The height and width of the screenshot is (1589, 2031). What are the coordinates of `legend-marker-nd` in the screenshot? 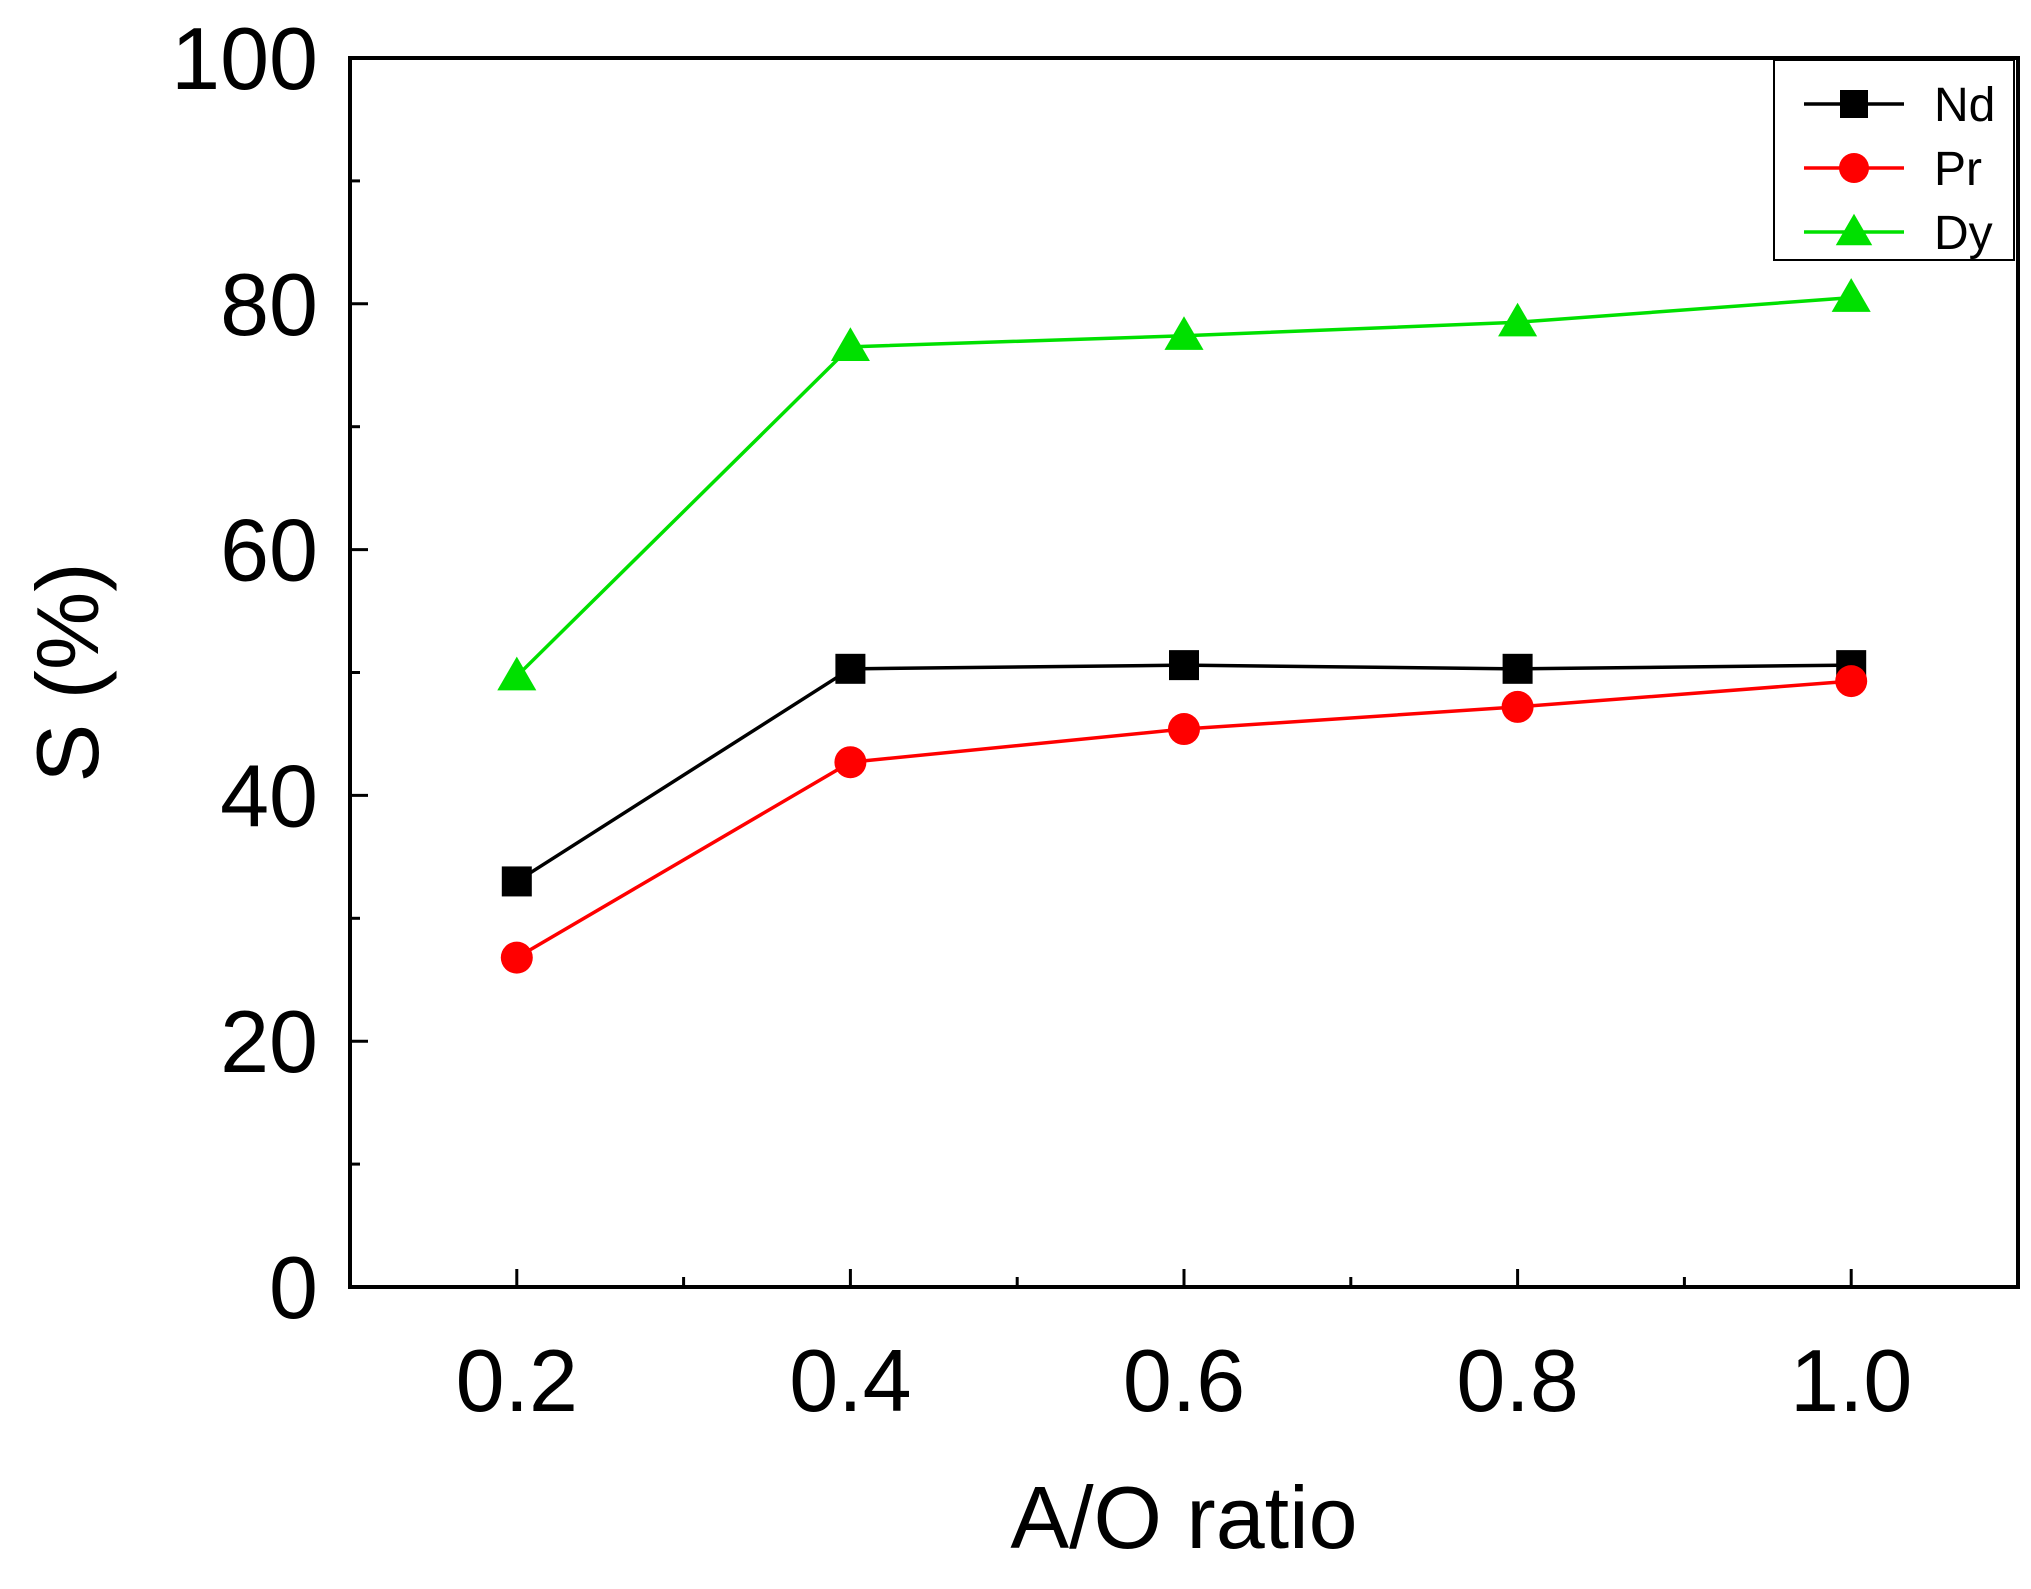 It's located at (1854, 104).